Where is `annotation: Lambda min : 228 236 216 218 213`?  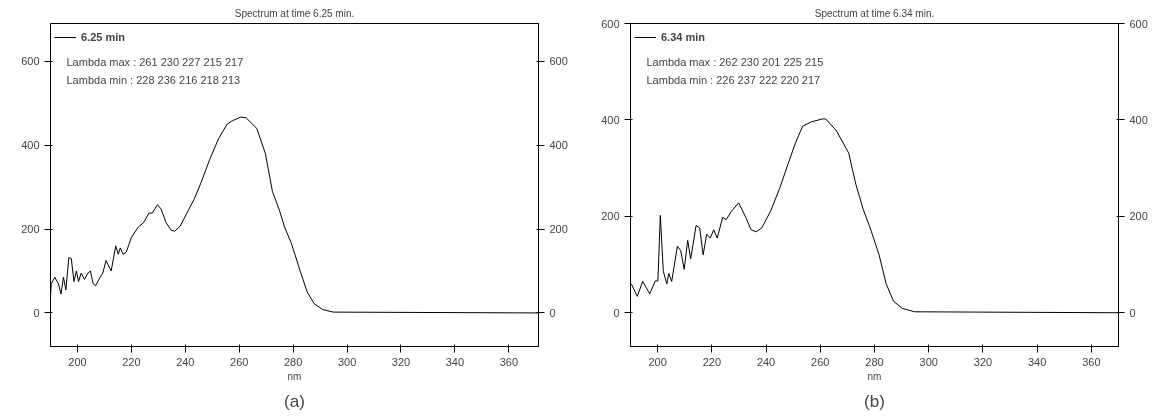
annotation: Lambda min : 228 236 216 218 213 is located at coordinates (153, 80).